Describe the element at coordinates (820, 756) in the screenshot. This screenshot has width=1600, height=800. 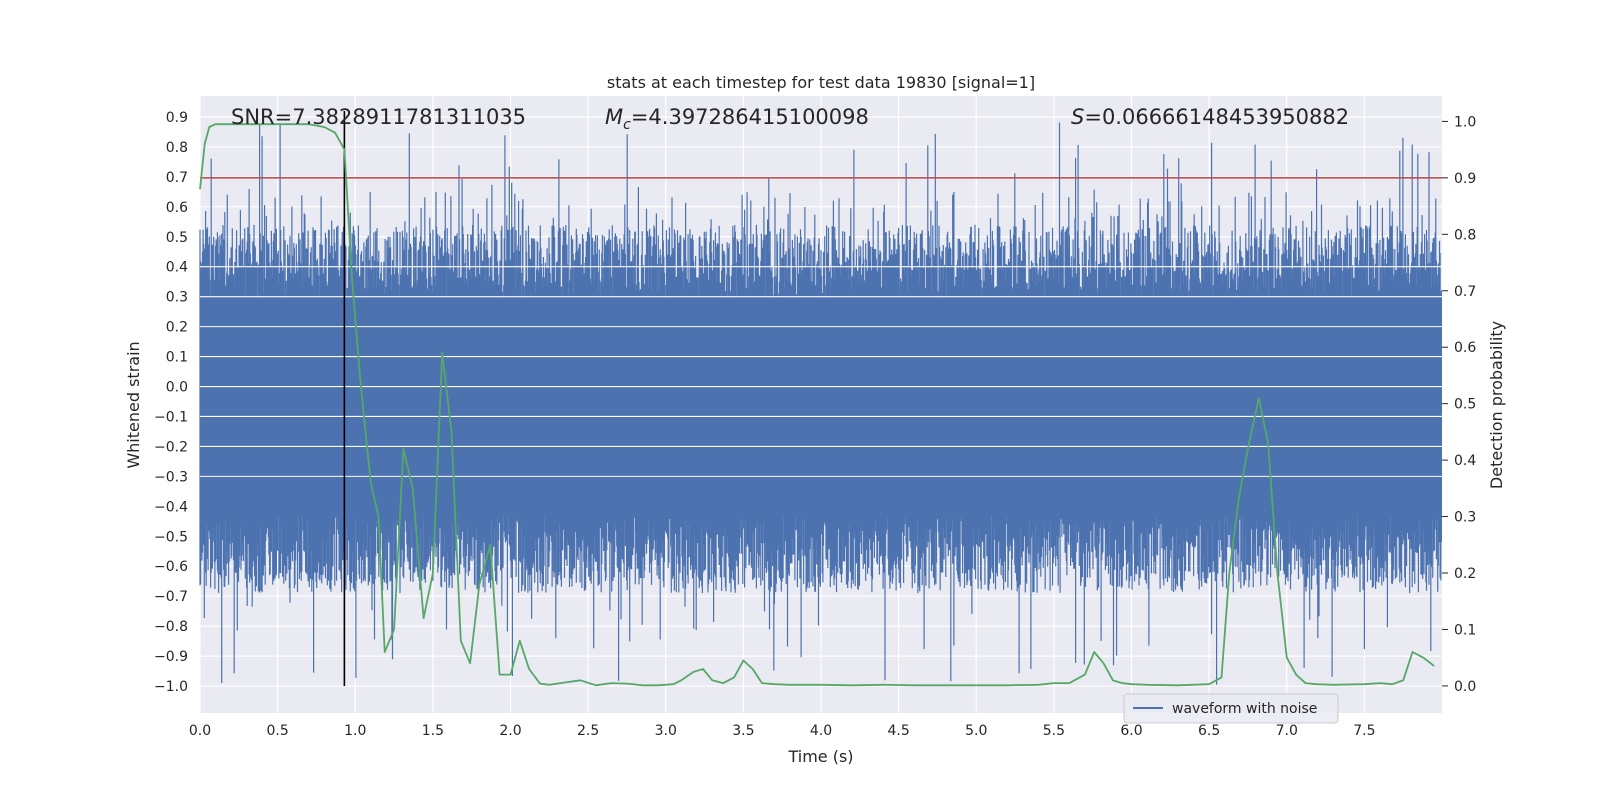
I see `x-axis-label: Time (s)` at that location.